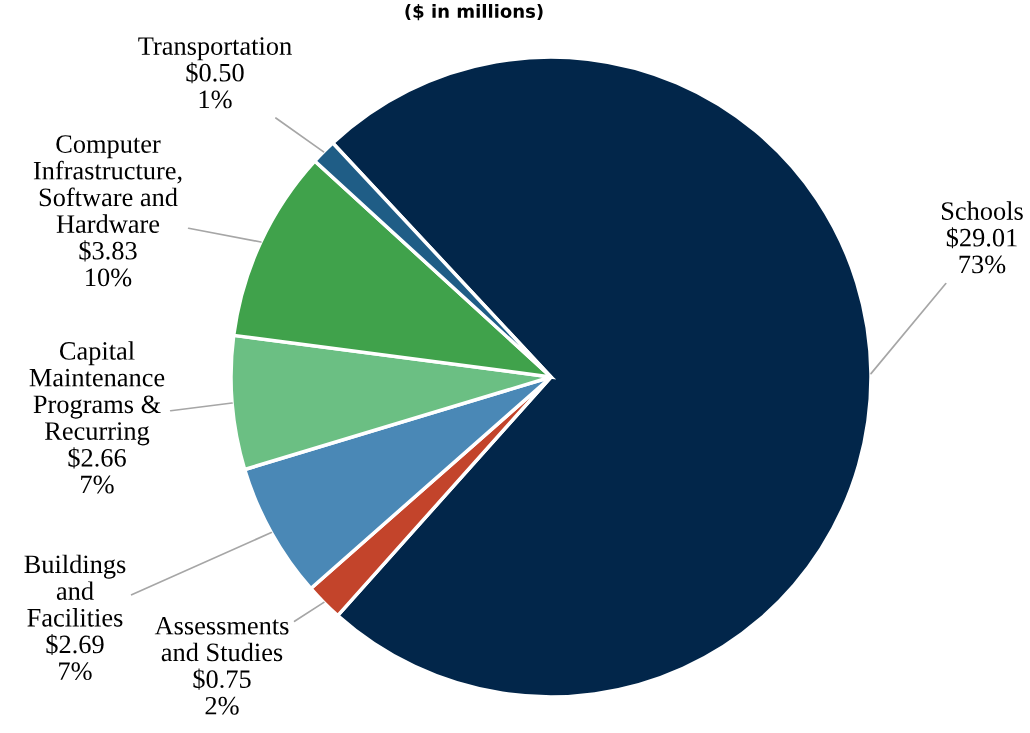 This screenshot has height=733, width=1030. What do you see at coordinates (981, 250) in the screenshot?
I see `data-label: $29.01 73%` at bounding box center [981, 250].